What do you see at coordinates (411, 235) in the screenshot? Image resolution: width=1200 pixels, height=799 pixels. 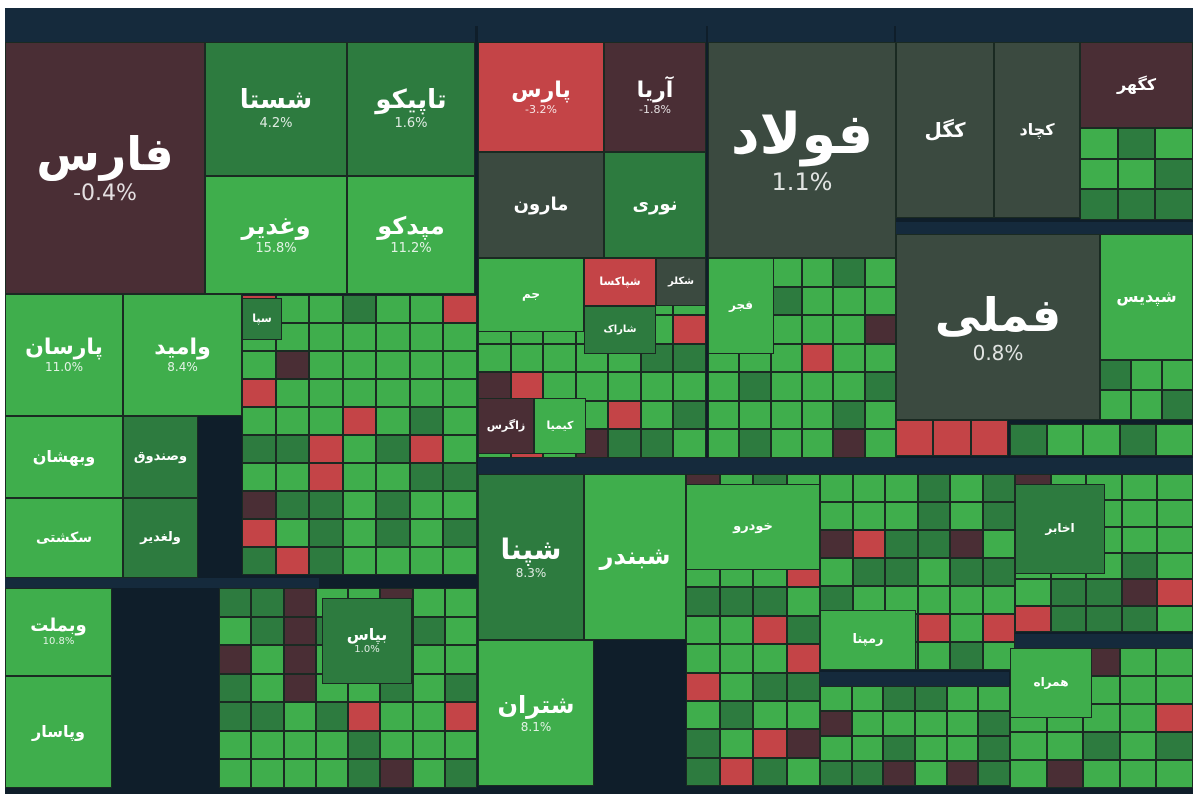 I see `stock-tile: مپدکو 11.2%` at bounding box center [411, 235].